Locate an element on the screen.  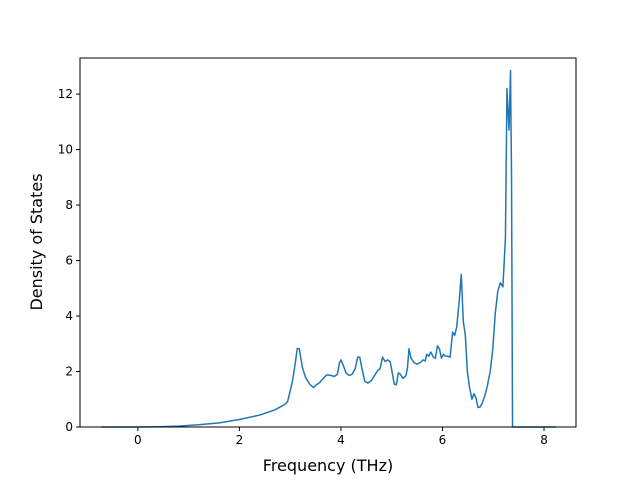
y-axis-ticks: 0 2 4 6 8 10 12 is located at coordinates (69, 260).